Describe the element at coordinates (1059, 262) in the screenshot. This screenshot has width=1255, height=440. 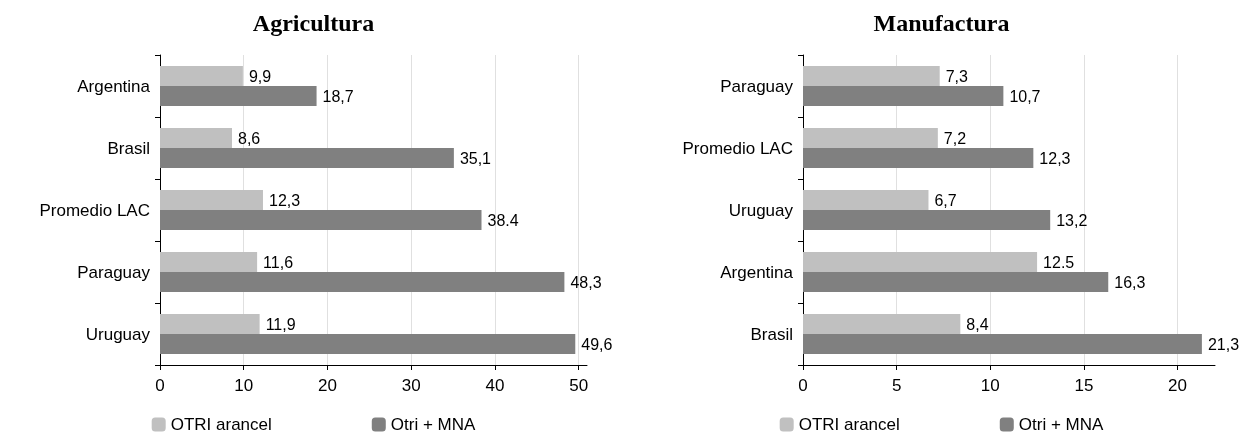
I see `data-label: 12.5` at that location.